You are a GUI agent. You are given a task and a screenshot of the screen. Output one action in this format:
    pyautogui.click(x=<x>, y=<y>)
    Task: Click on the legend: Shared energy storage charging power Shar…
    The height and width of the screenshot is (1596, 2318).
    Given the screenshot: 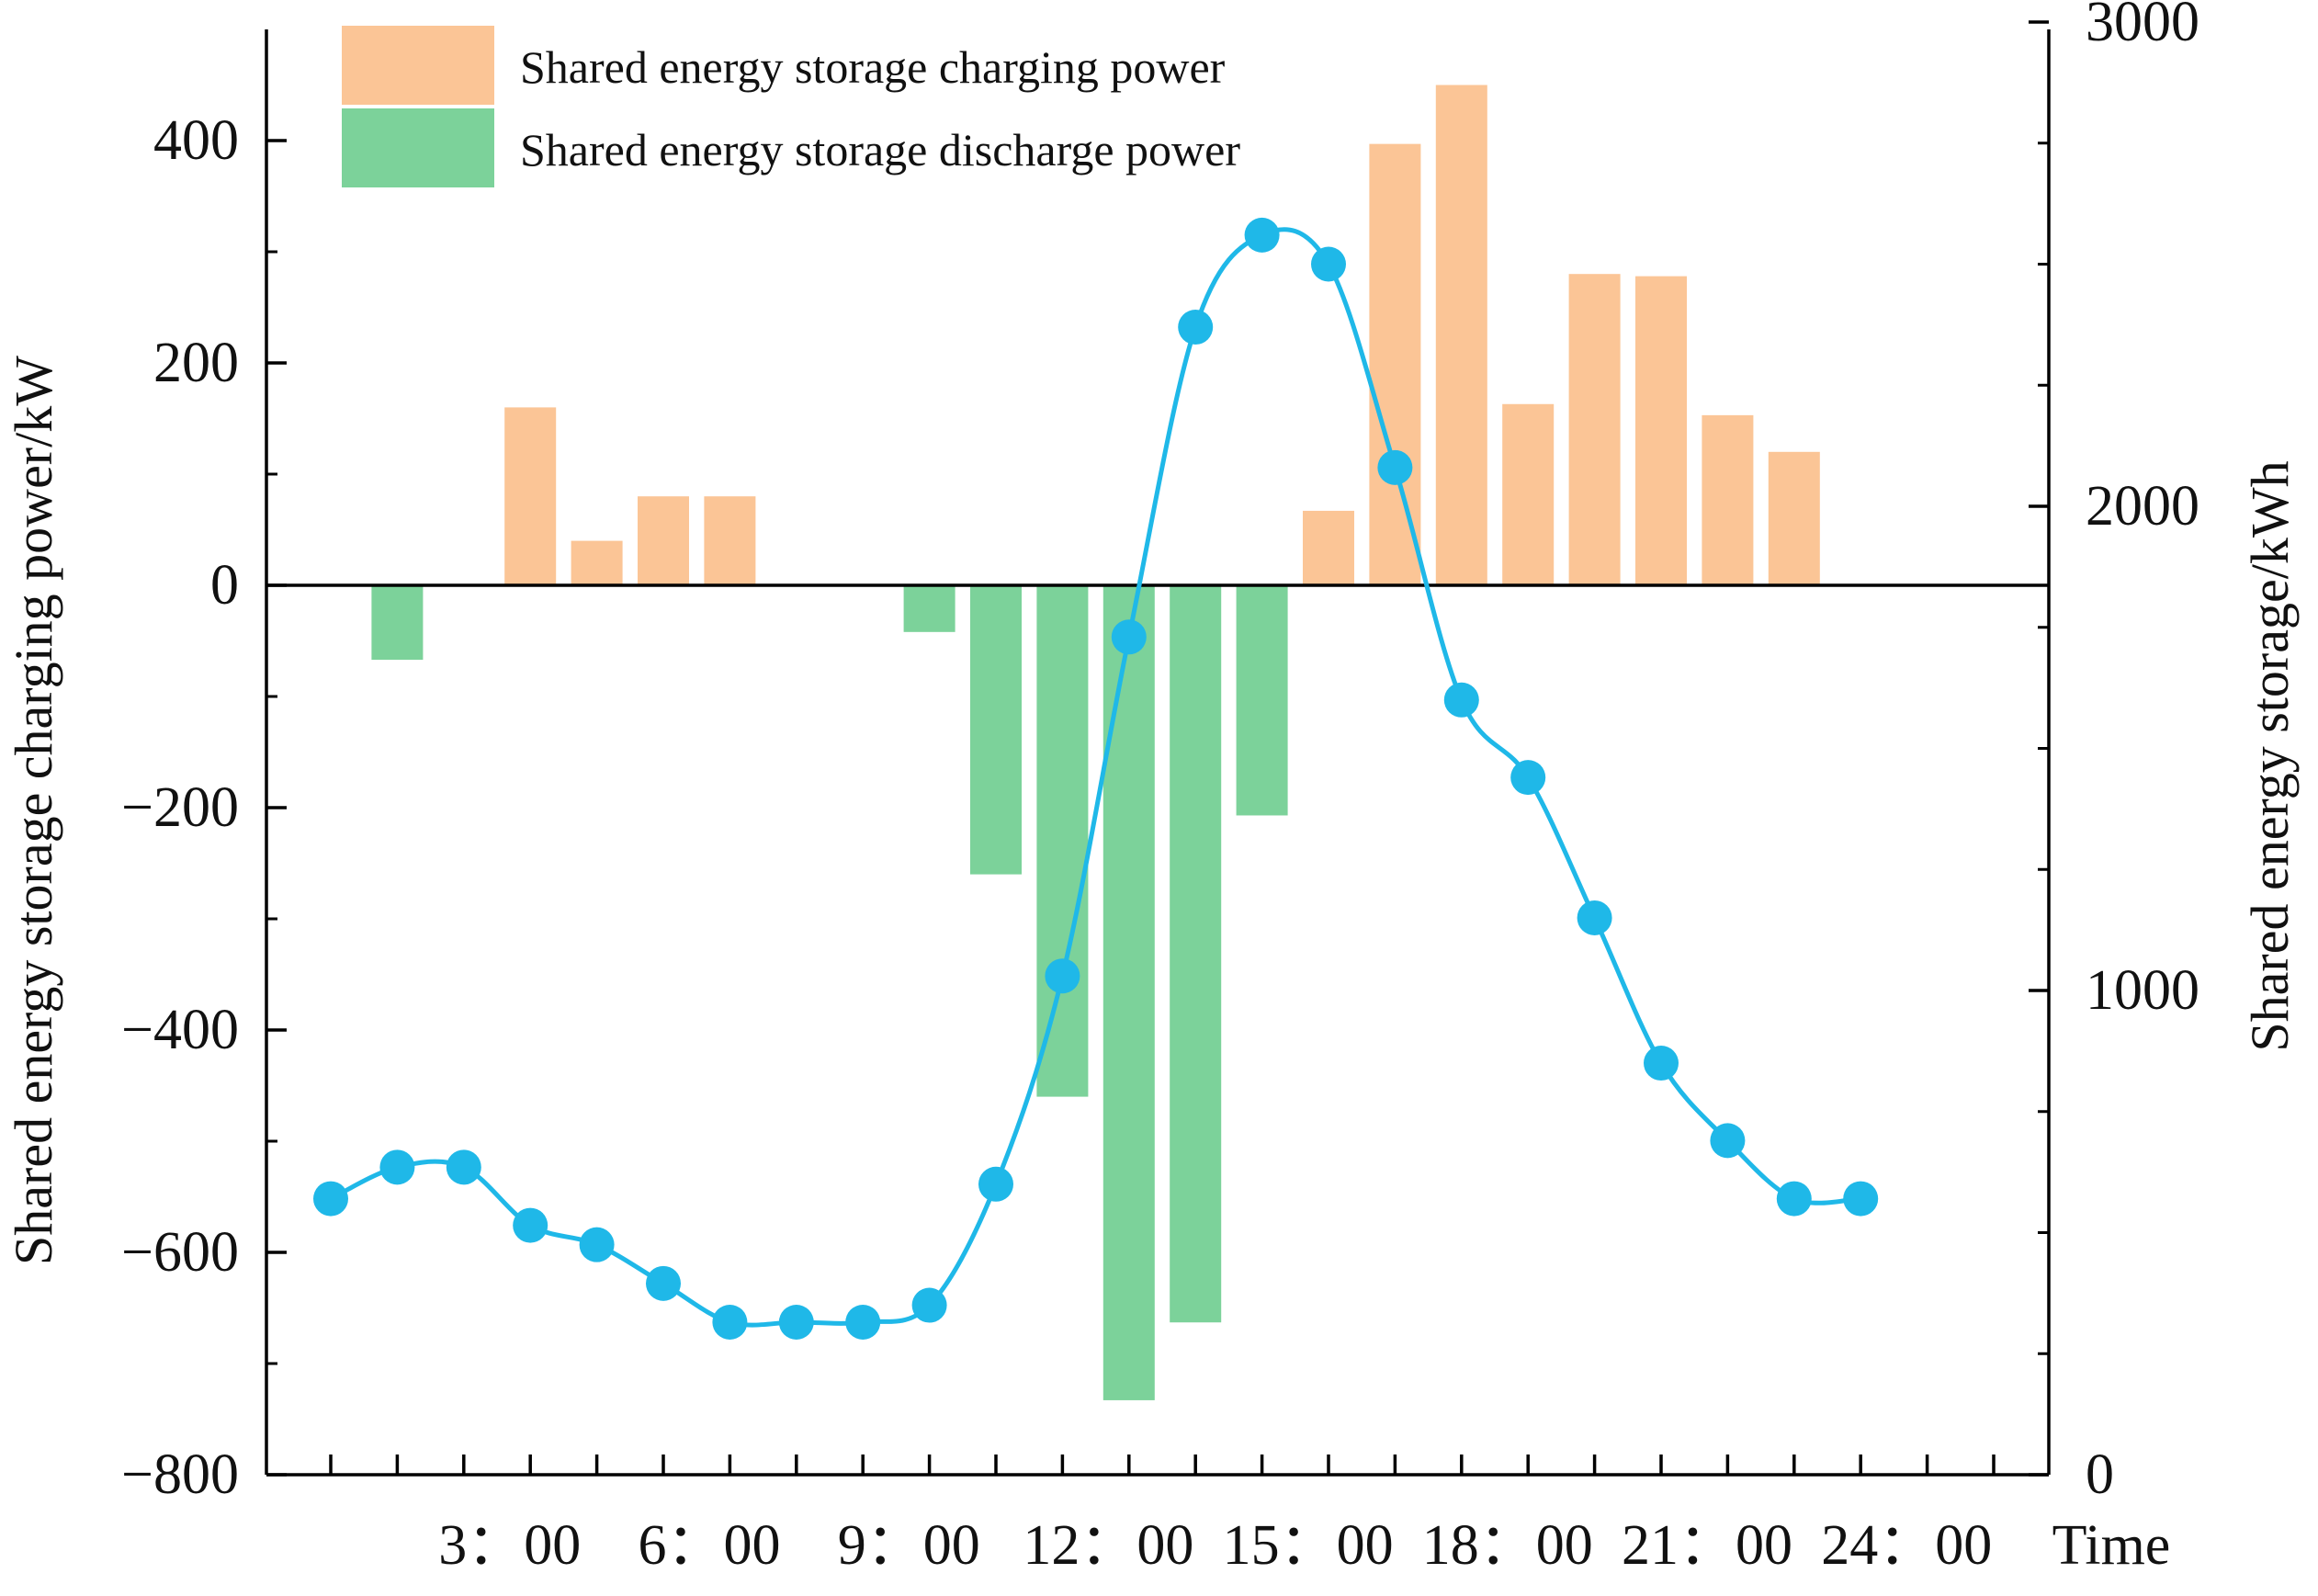 What is the action you would take?
    pyautogui.click(x=791, y=106)
    